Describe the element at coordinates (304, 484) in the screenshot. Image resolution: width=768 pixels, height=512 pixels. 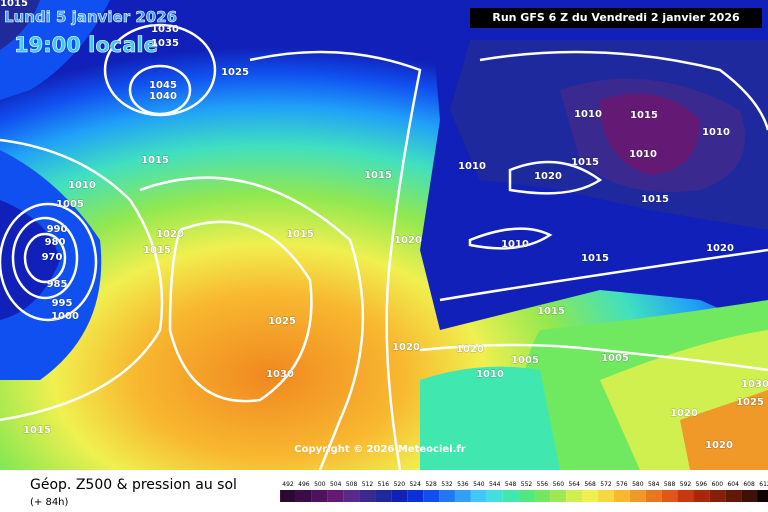
I see `scale-label: 496` at that location.